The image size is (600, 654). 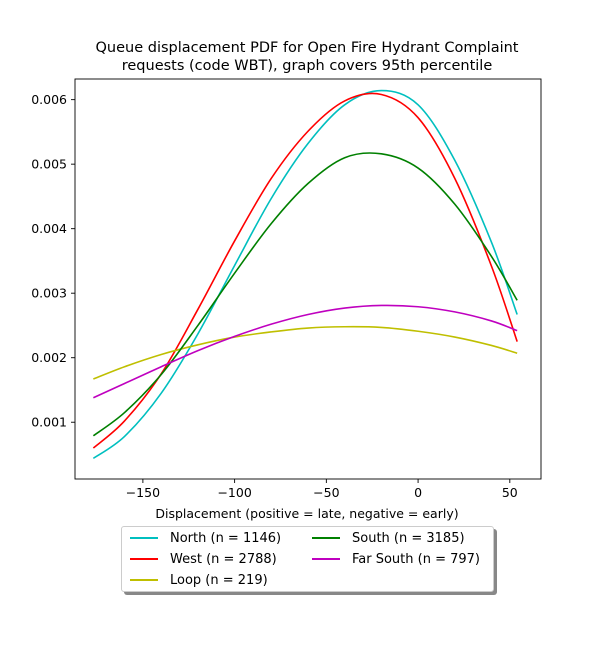 I want to click on x-tick-label: −100, so click(x=234, y=492).